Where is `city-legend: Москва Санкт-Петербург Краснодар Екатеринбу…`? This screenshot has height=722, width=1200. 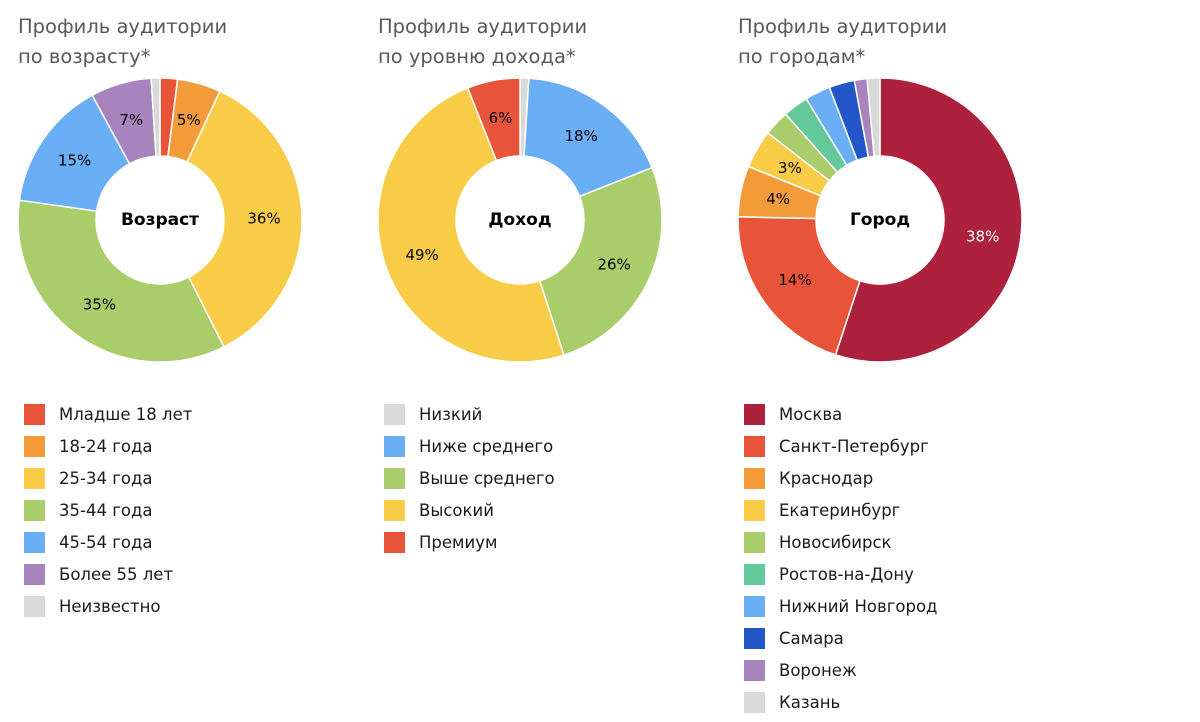 city-legend: Москва Санкт-Петербург Краснодар Екатеринбу… is located at coordinates (840, 558).